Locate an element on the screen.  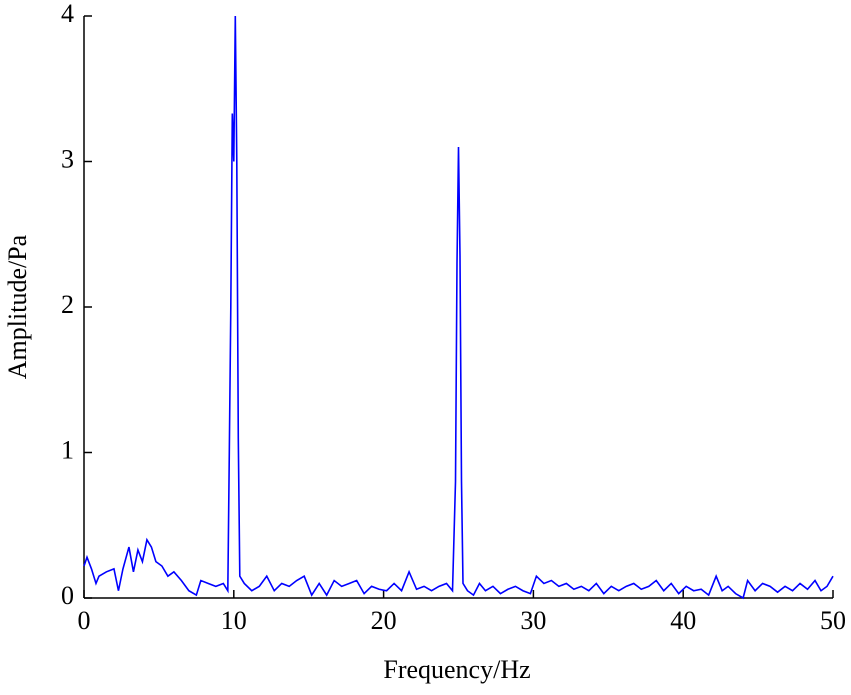
y-axis-label: Amplitude/Pa is located at coordinates (17, 306).